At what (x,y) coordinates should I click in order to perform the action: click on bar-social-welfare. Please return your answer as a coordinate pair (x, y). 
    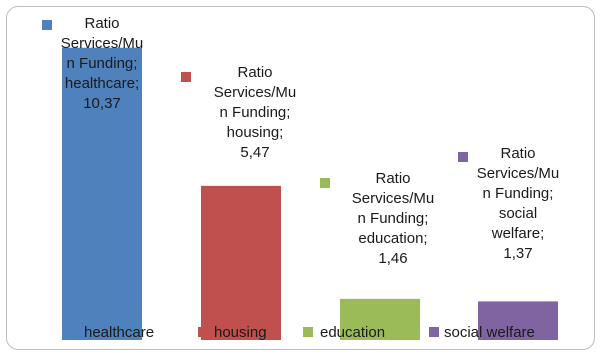
    Looking at the image, I should click on (518, 320).